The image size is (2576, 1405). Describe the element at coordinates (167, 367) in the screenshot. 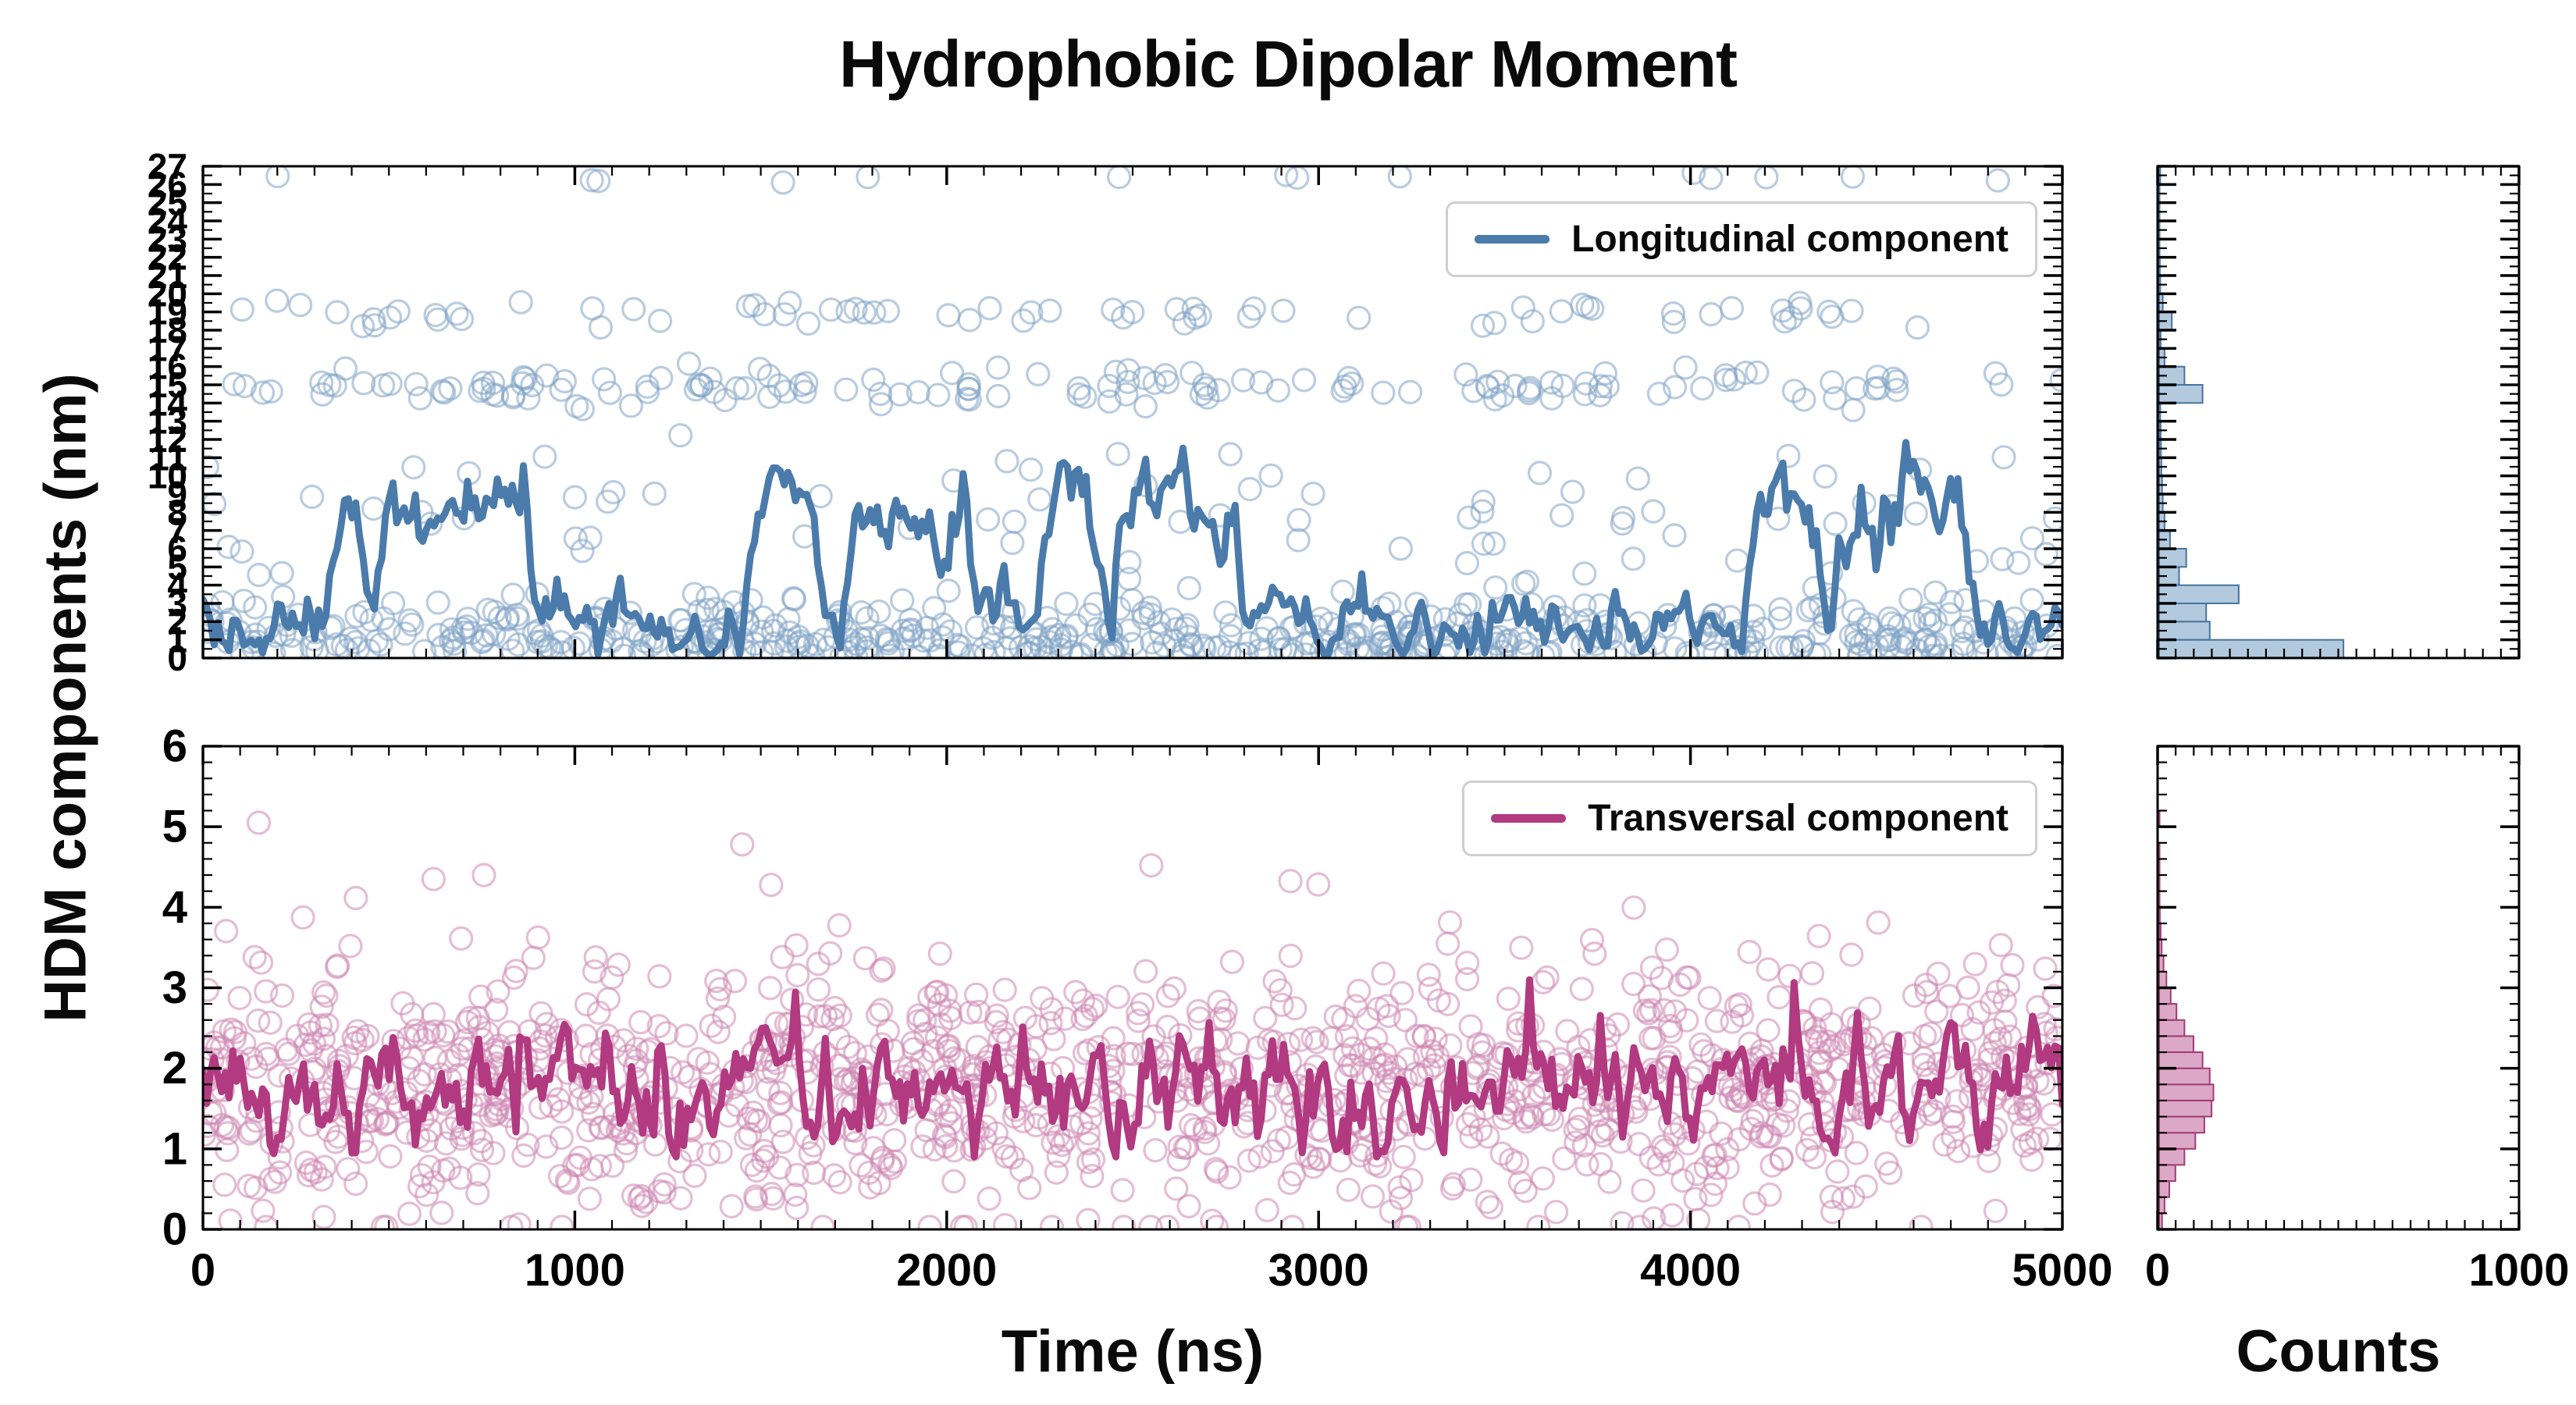

I see `svg-text: 16` at that location.